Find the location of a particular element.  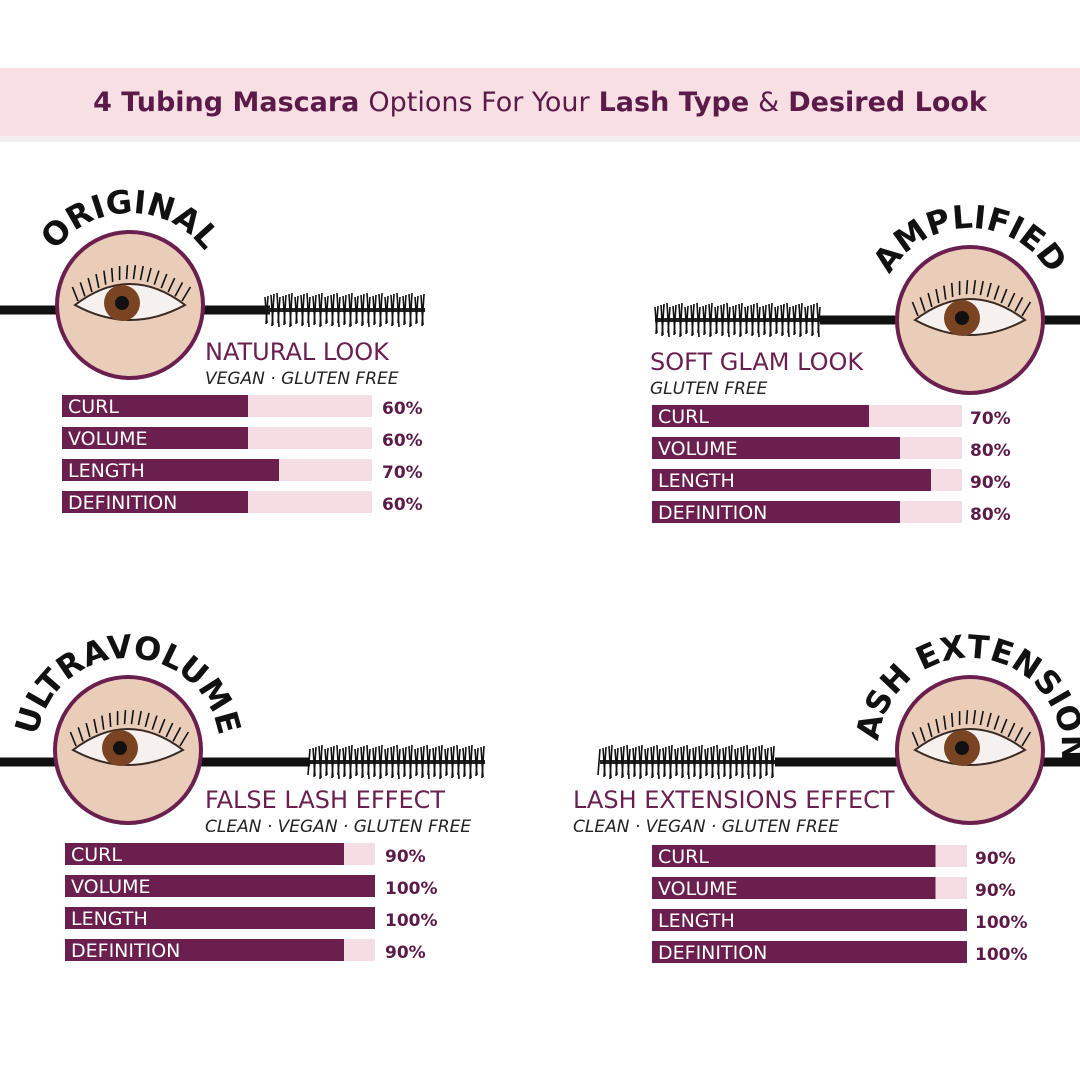

claims: VEGAN · GLUTEN FREE is located at coordinates (302, 379).